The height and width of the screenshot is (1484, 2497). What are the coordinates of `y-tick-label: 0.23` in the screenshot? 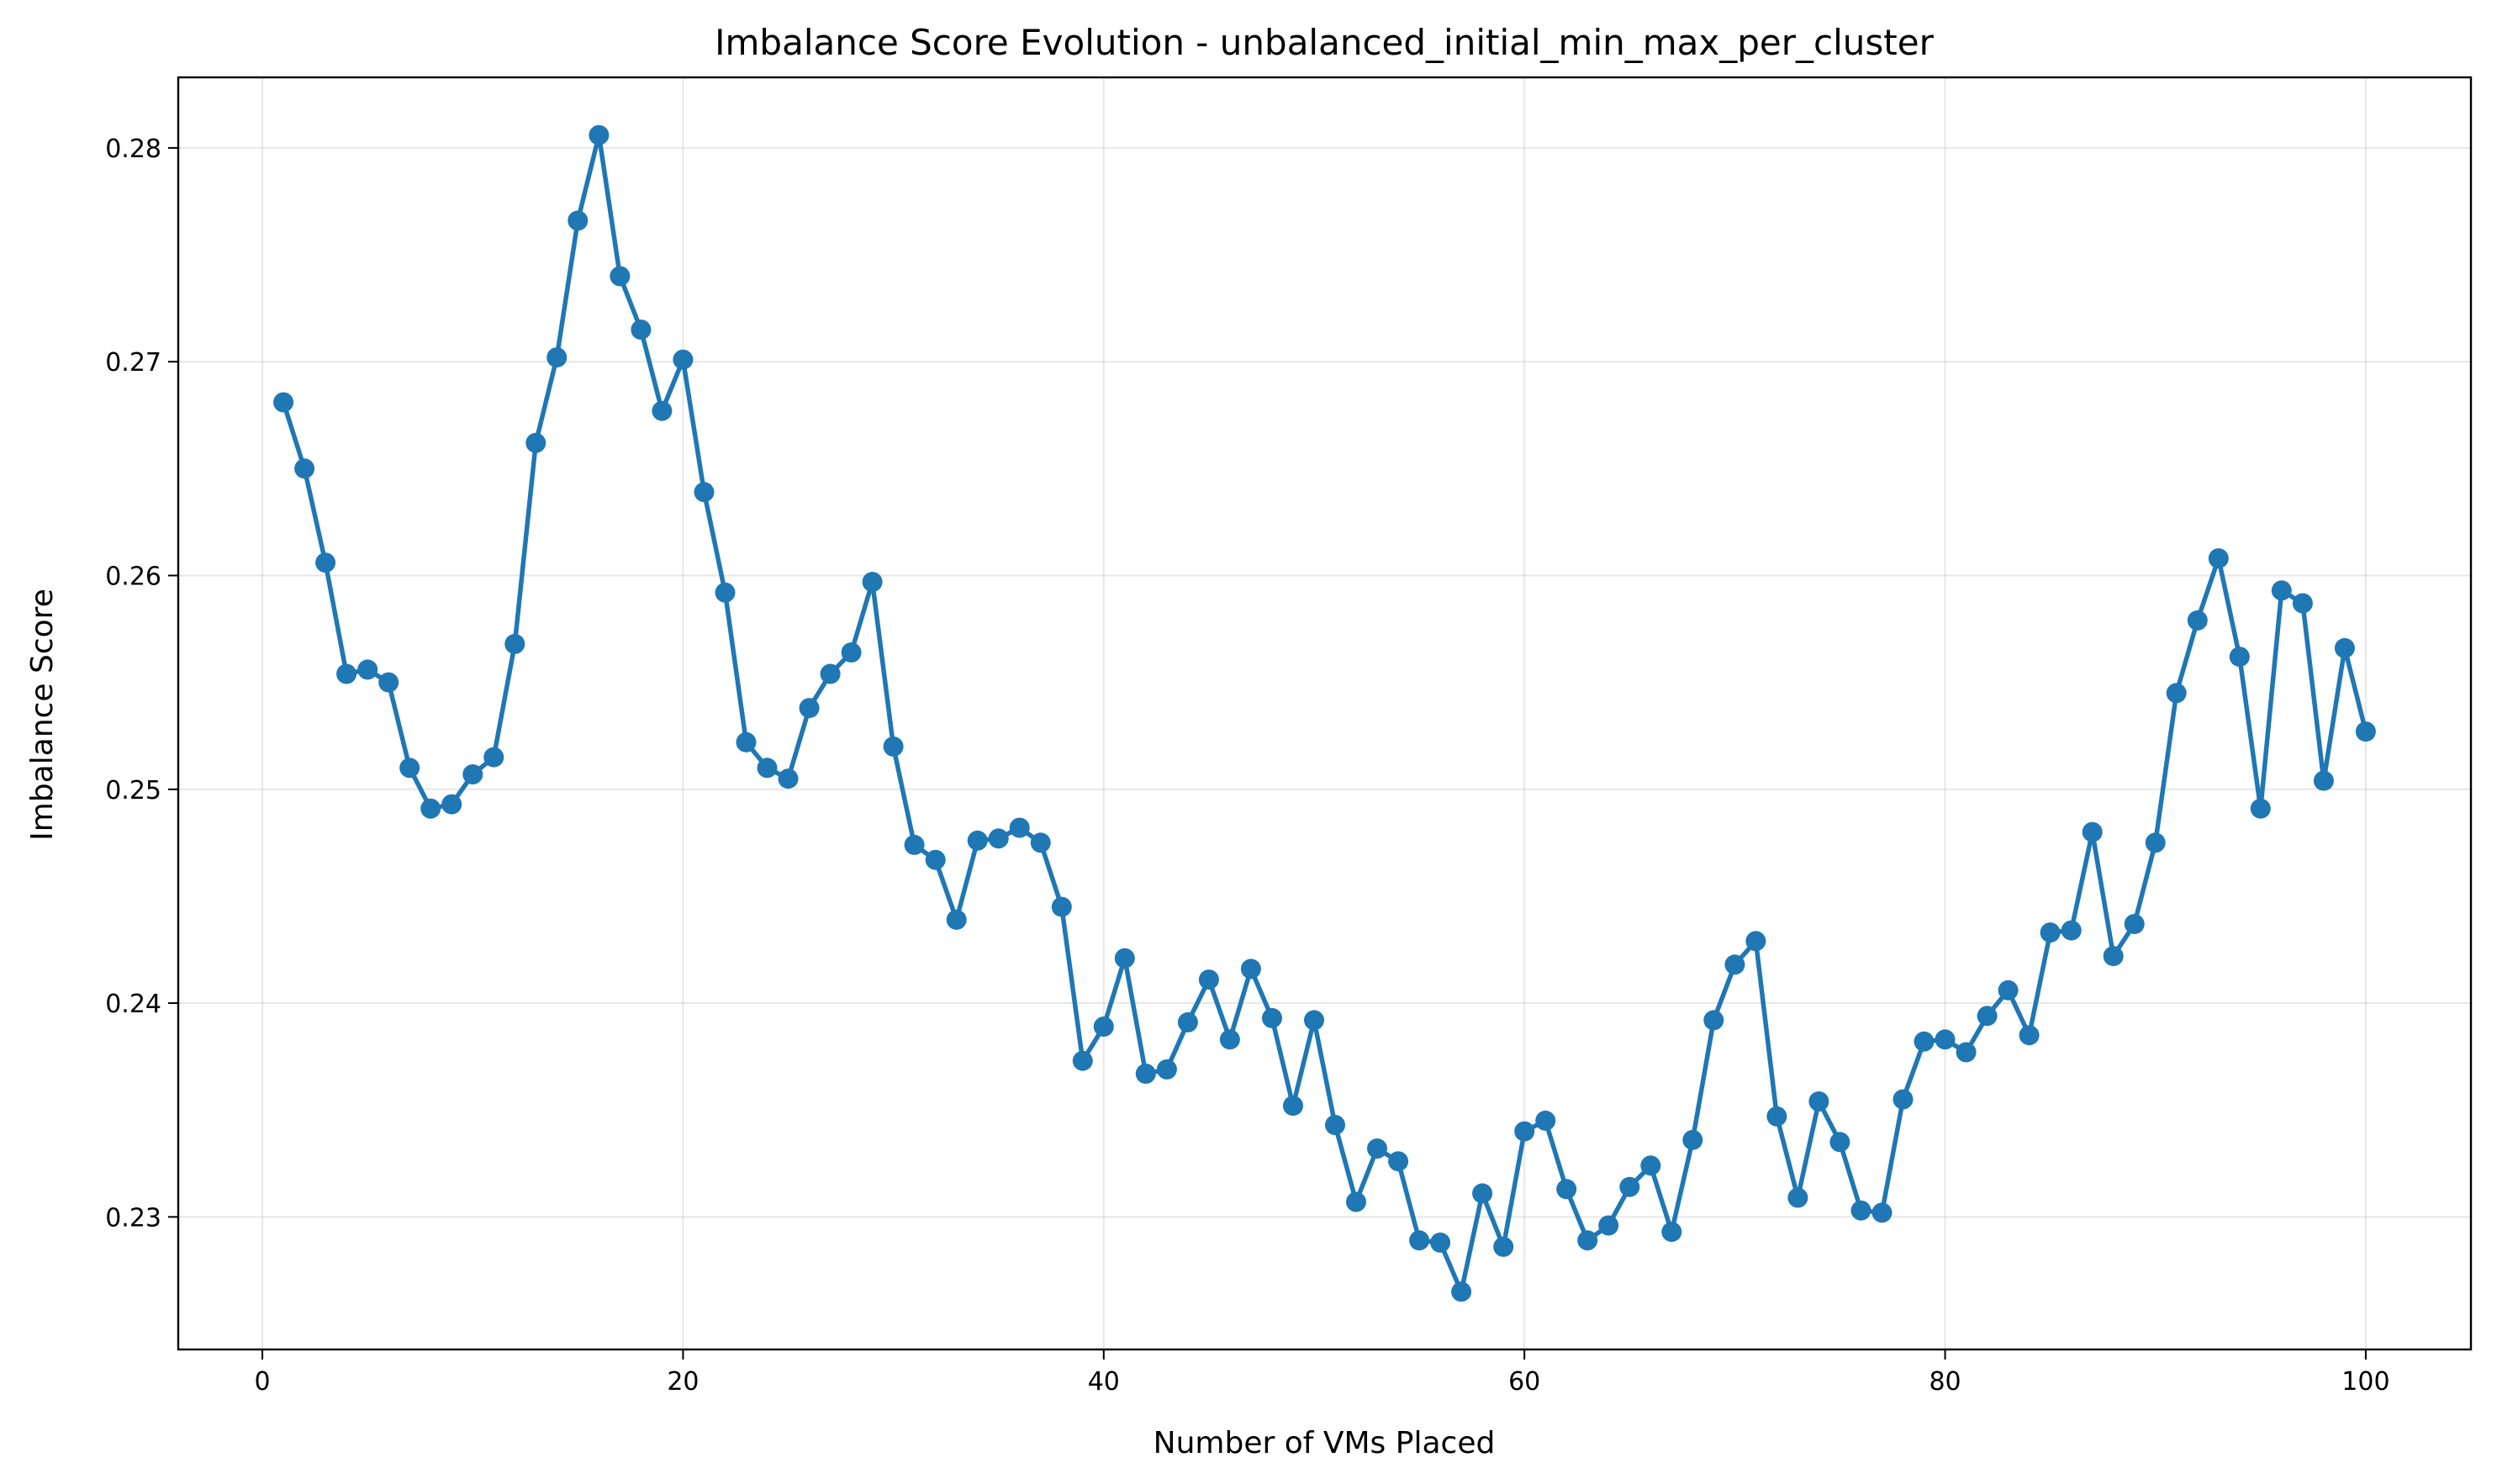 It's located at (133, 1218).